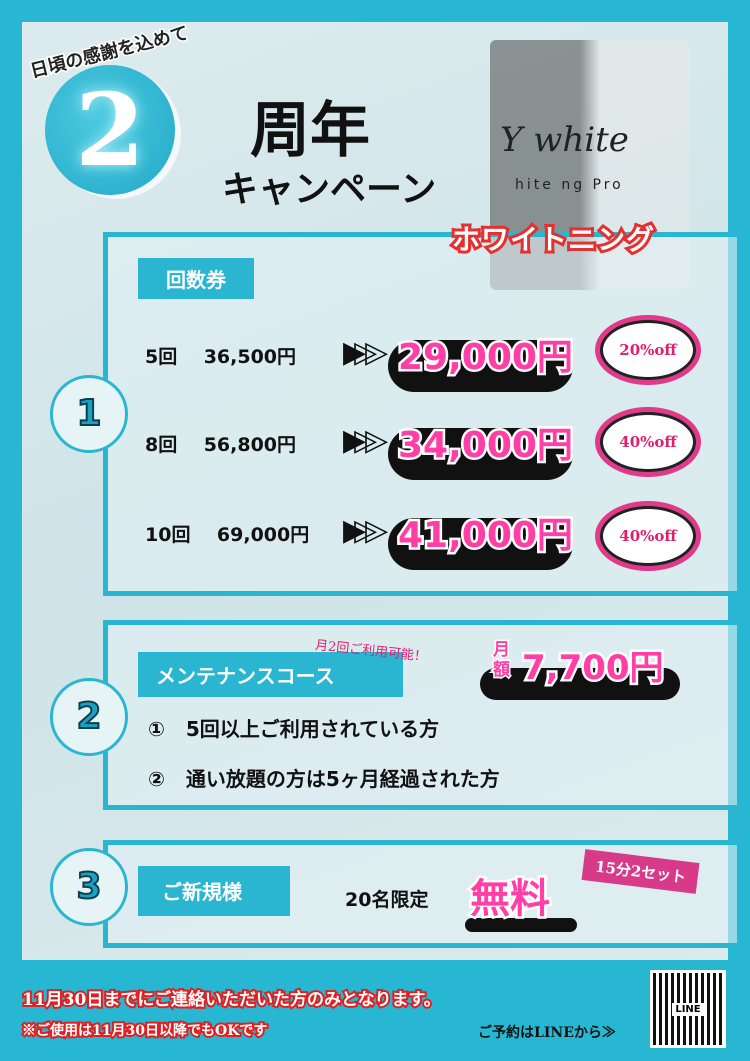 The image size is (750, 1061). Describe the element at coordinates (486, 446) in the screenshot. I see `sale-price: 34,000円` at that location.